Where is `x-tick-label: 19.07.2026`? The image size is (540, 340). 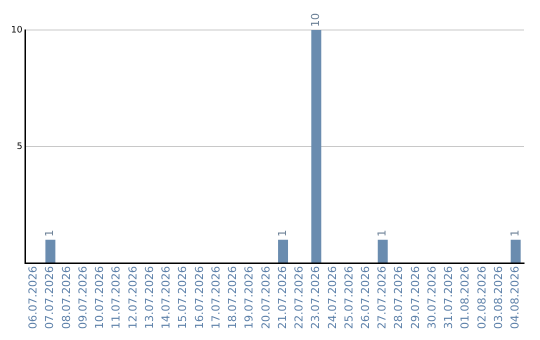 x-tick-label: 19.07.2026 is located at coordinates (249, 298).